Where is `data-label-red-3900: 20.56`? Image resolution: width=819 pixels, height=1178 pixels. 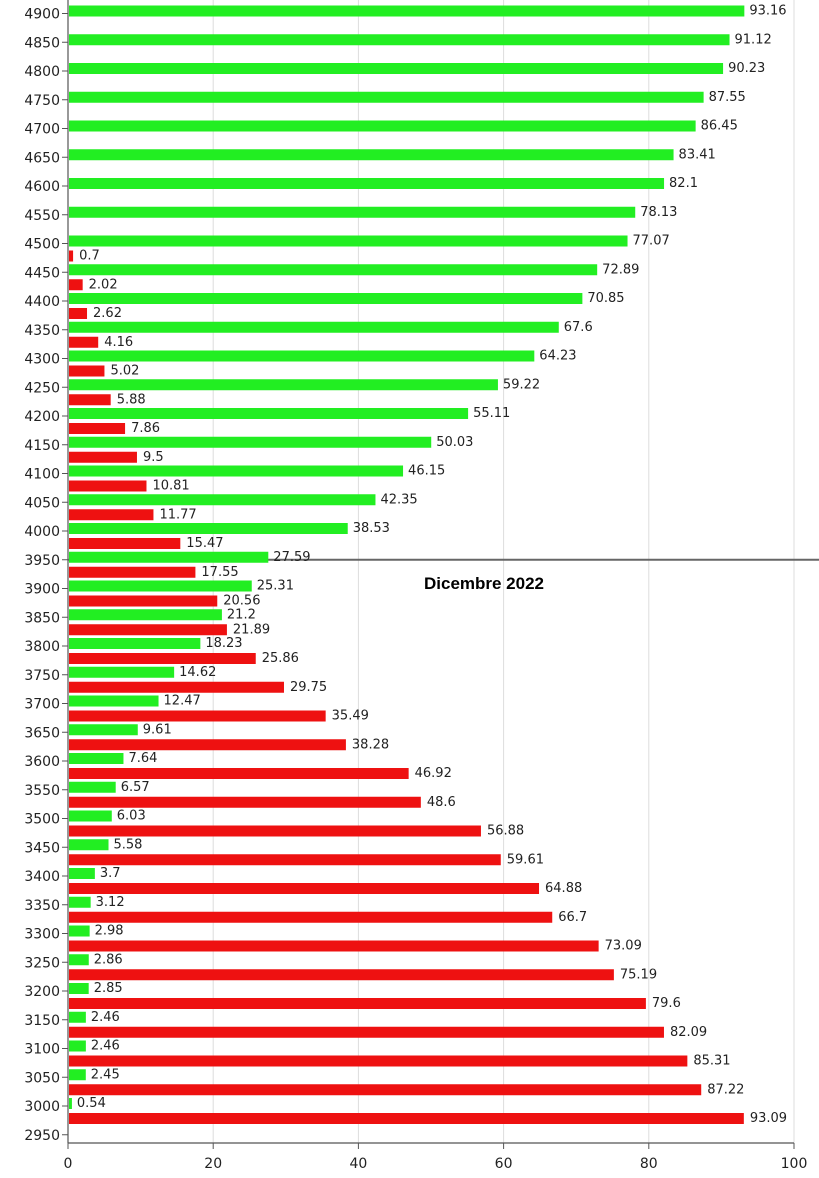 data-label-red-3900: 20.56 is located at coordinates (241, 601).